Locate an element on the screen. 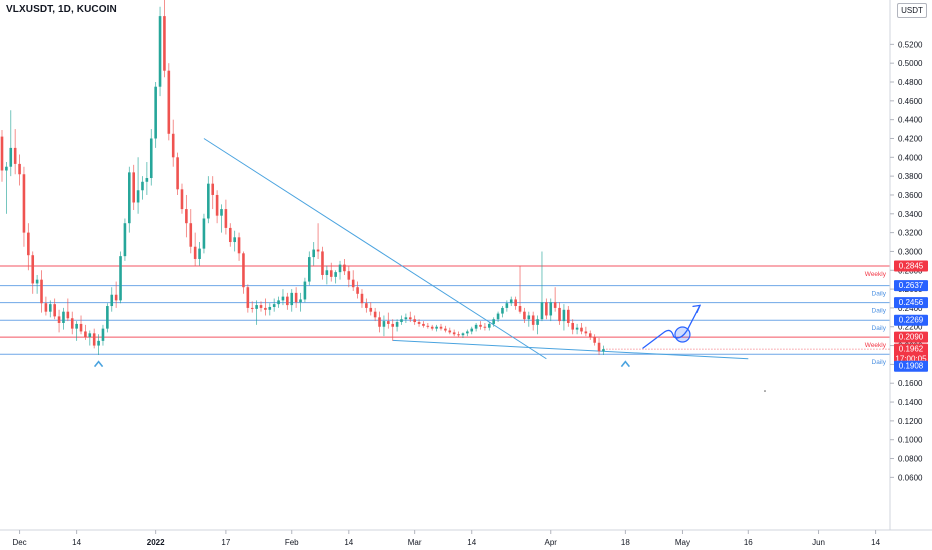  price-badge-text: 0.2637 is located at coordinates (911, 285).